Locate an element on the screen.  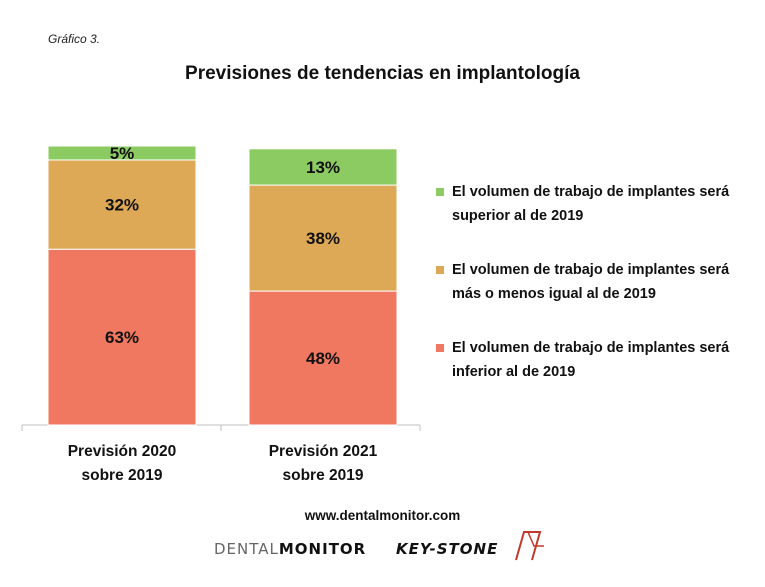
data-label-superior-2: 13% is located at coordinates (323, 167).